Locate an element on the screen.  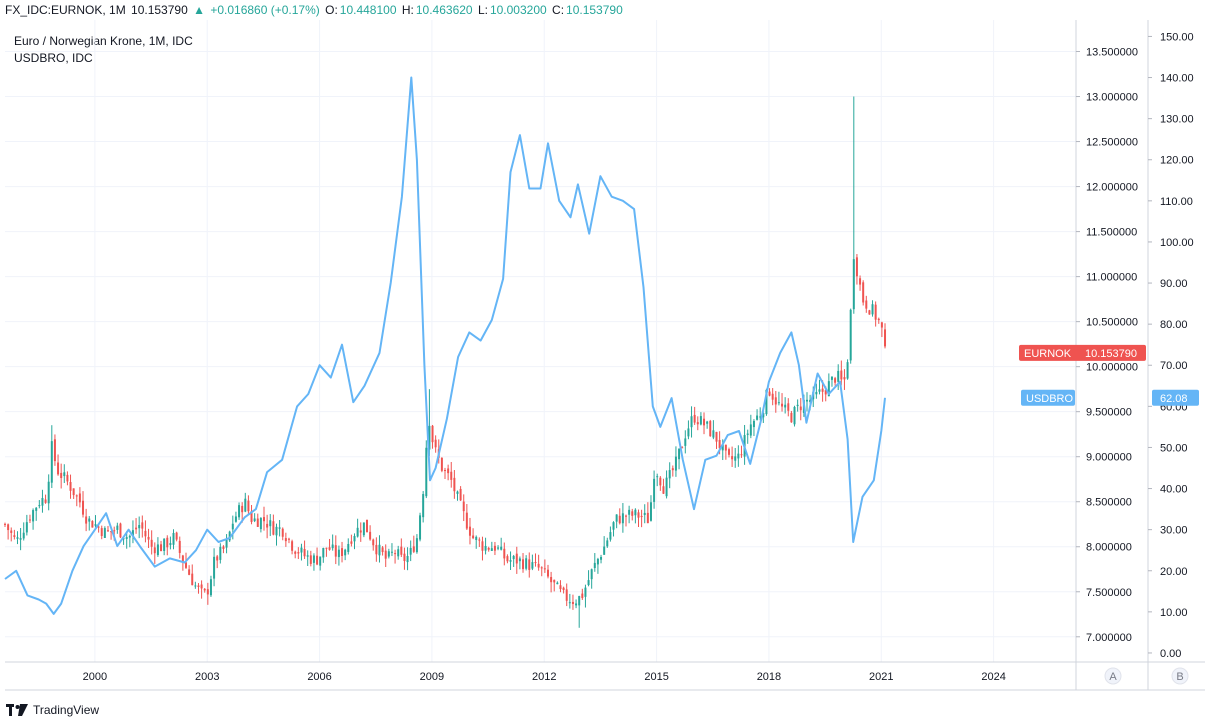
axis-a-tick-label: 8.500000 is located at coordinates (1109, 503).